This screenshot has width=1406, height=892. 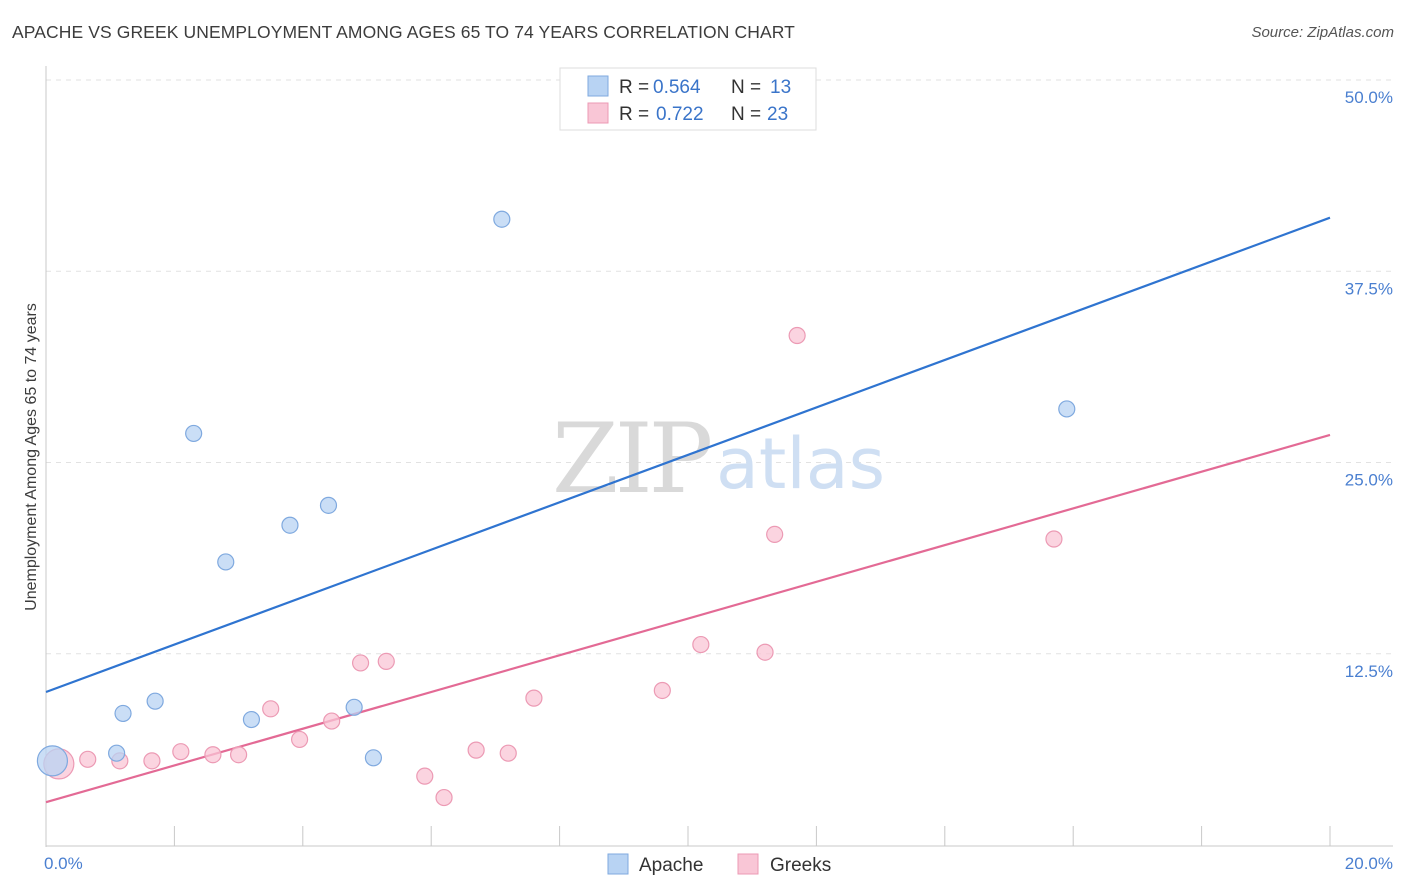 I want to click on watermark-zip: ZIP, so click(x=631, y=459).